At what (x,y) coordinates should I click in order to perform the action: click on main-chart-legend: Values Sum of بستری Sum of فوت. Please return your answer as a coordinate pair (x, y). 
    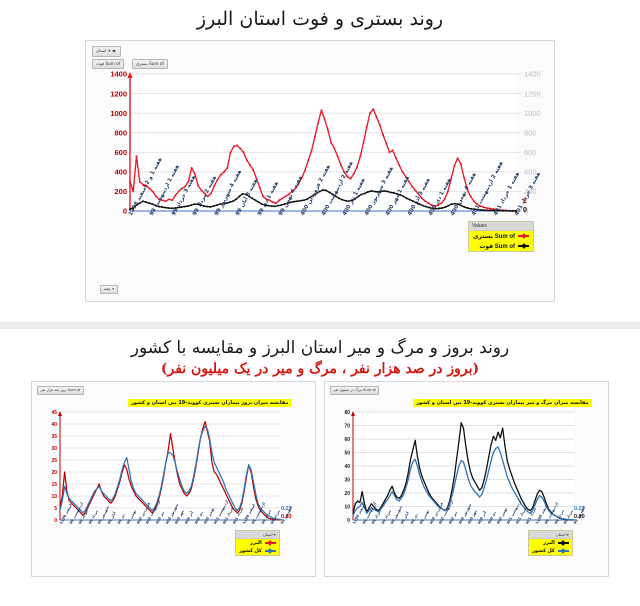
    Looking at the image, I should click on (501, 236).